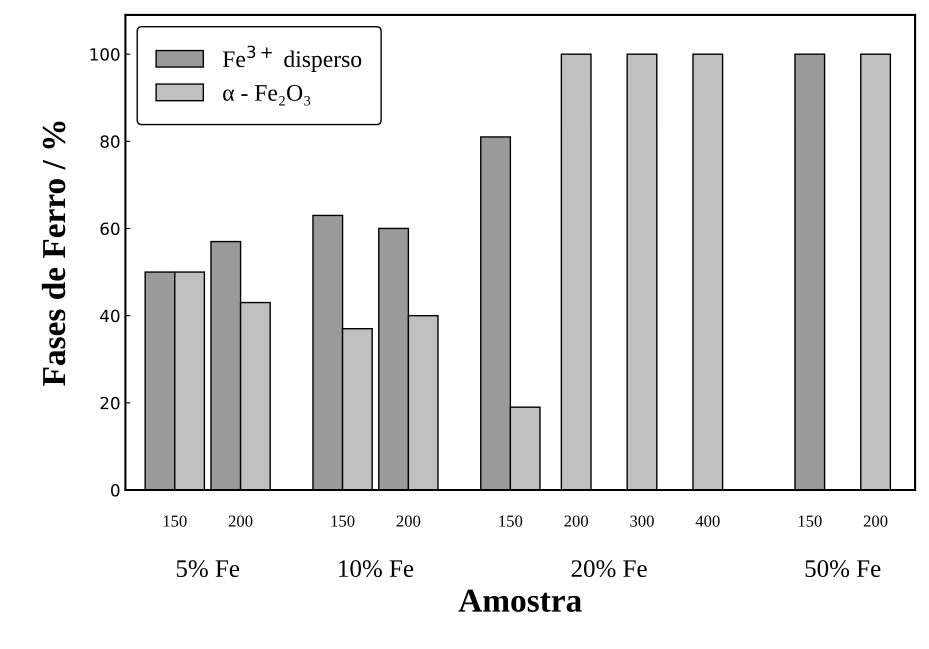 The height and width of the screenshot is (649, 929). What do you see at coordinates (105, 54) in the screenshot?
I see `y-tick-label: 100` at bounding box center [105, 54].